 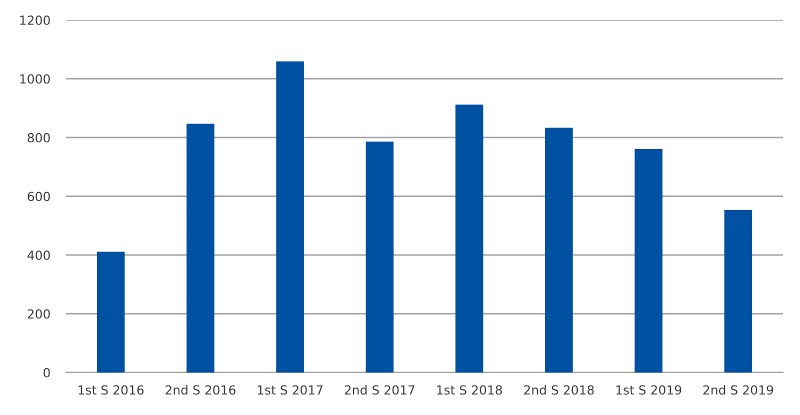 I want to click on y-tick-label: 600, so click(x=39, y=197).